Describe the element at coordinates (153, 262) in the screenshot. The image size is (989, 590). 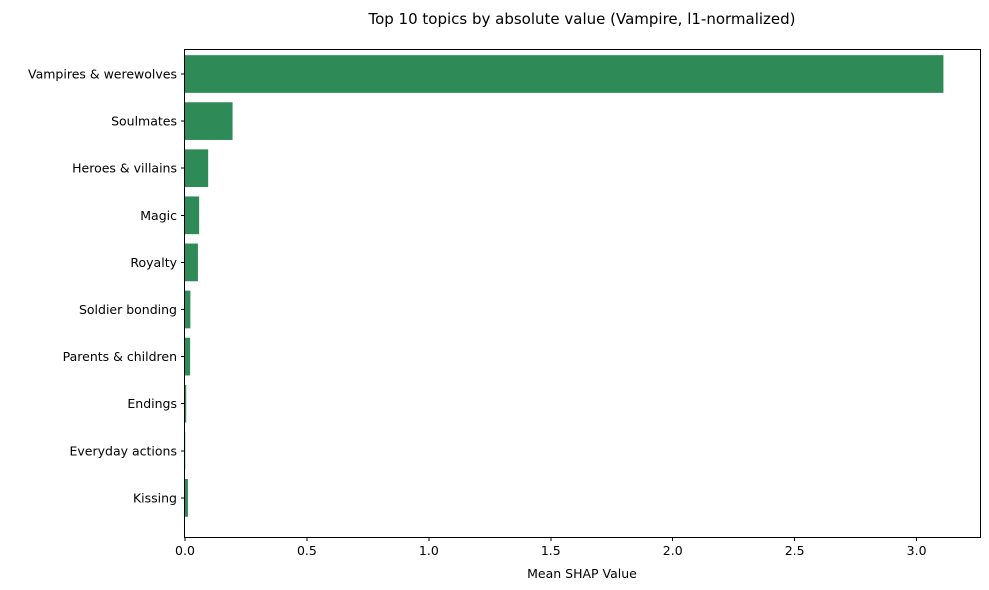
I see `y-tick-label: Royalty` at that location.